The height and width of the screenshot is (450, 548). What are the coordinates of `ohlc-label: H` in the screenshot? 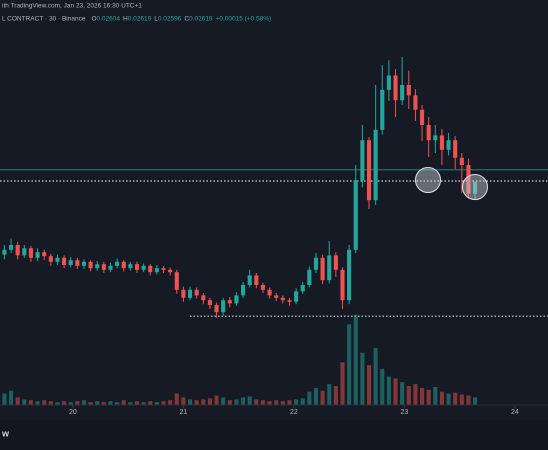 It's located at (125, 19).